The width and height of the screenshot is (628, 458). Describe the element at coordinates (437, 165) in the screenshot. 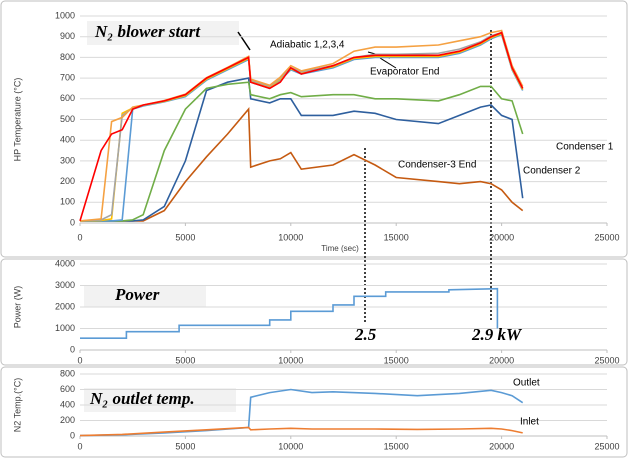

I see `annotation: Condenser-3 End` at that location.